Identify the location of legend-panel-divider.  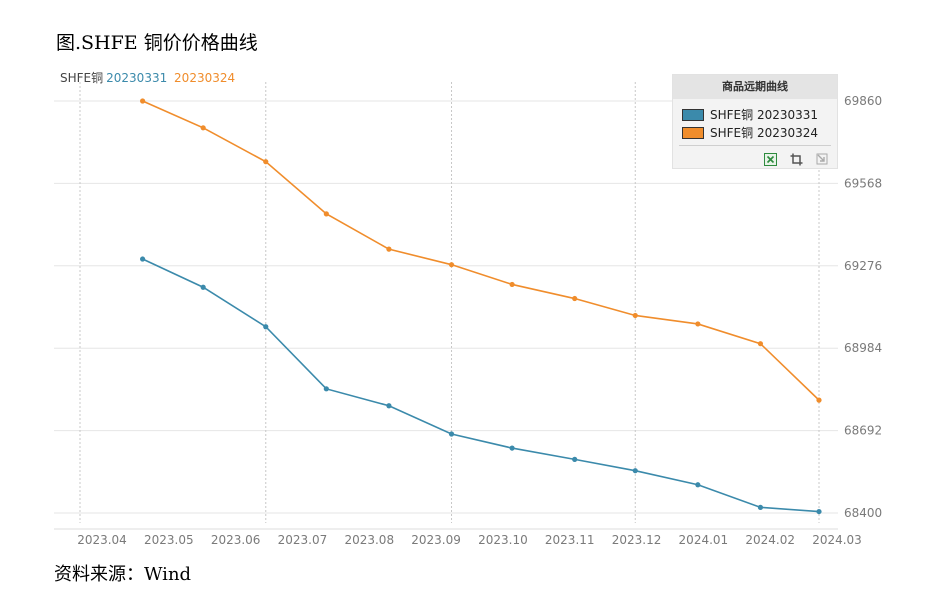
(755, 145).